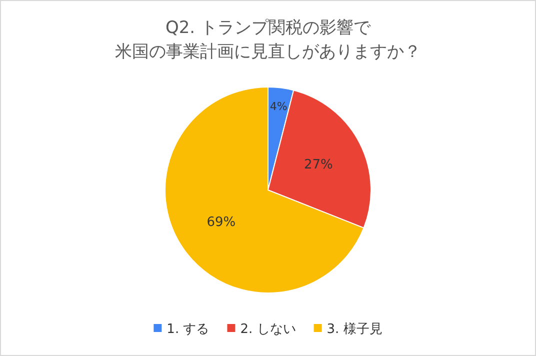 The width and height of the screenshot is (536, 356). I want to click on chart-title: Q2. トランプ関税の影響で, so click(268, 28).